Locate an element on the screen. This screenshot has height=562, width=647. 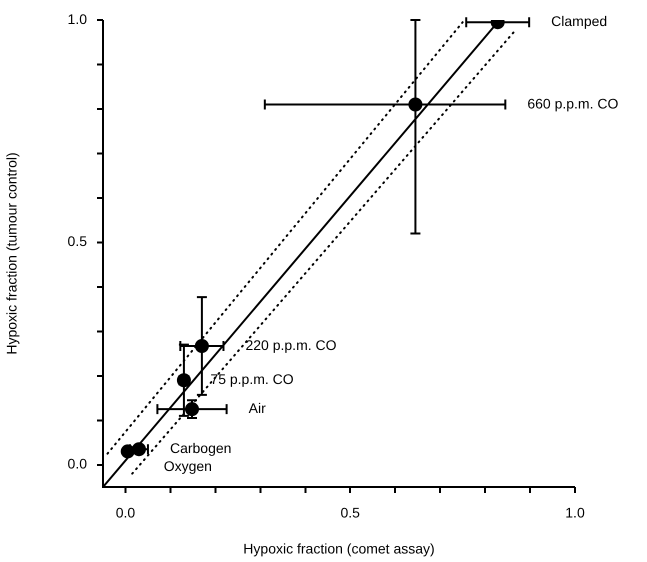
annotation: Carbogen is located at coordinates (201, 448).